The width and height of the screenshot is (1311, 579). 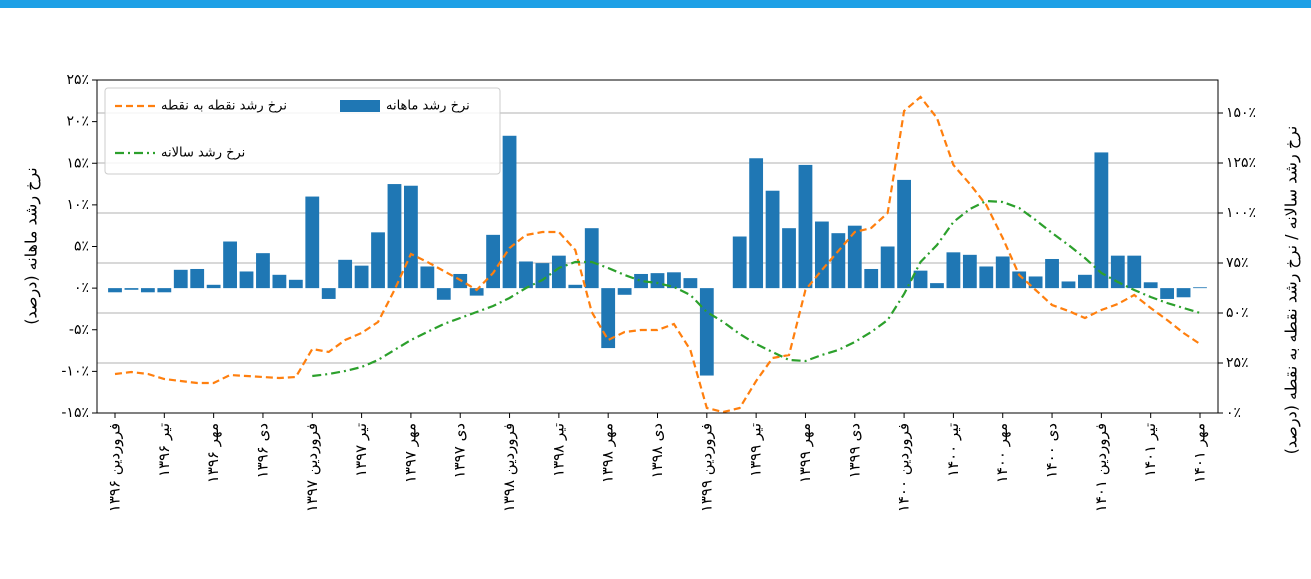 What do you see at coordinates (79, 330) in the screenshot?
I see `y-tick-label: -۵٪` at bounding box center [79, 330].